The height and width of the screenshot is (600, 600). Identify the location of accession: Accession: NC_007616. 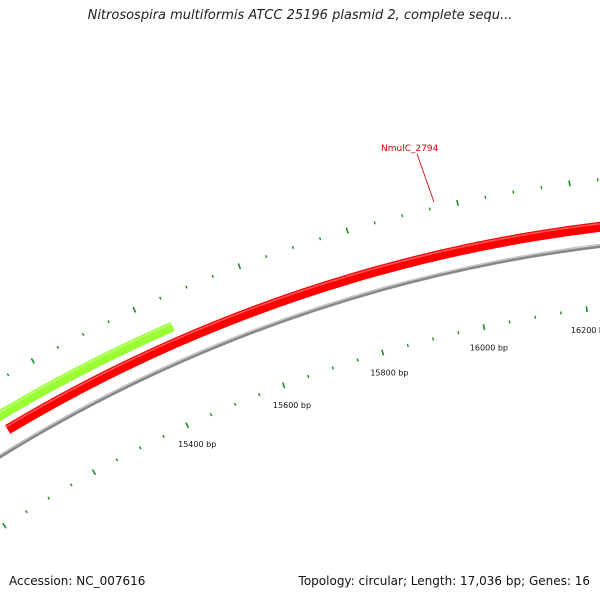
(77, 581).